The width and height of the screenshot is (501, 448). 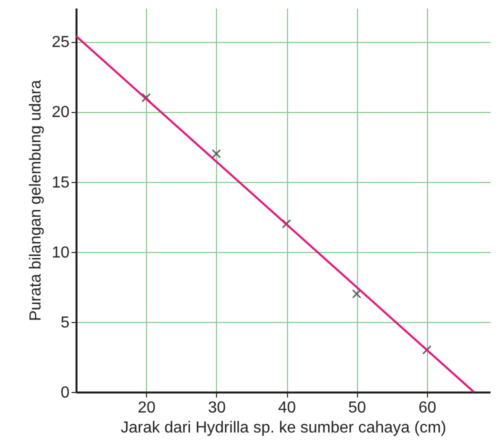 I want to click on x-axis-title: Jarak dari Hydrilla sp. ke sumber cahaya (cm), so click(x=283, y=428).